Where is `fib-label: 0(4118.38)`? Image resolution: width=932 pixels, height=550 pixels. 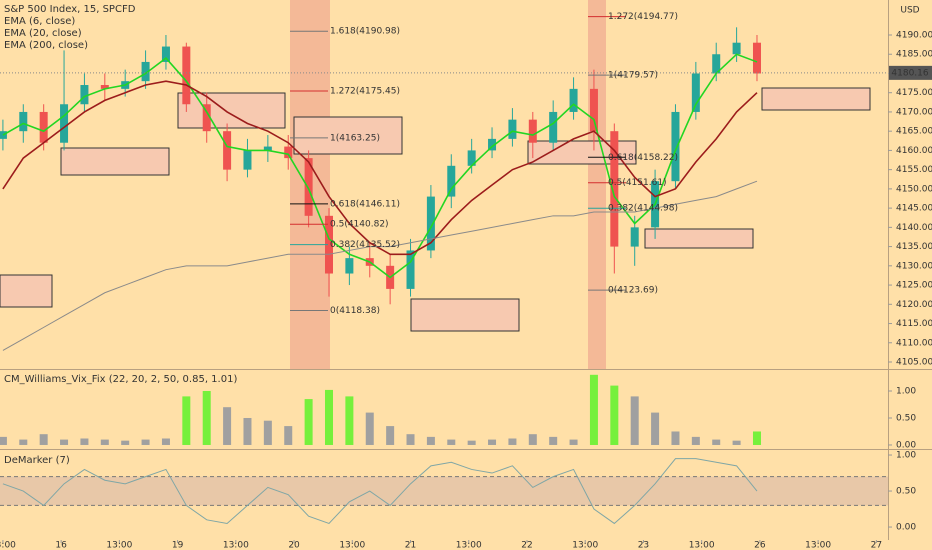 fib-label: 0(4118.38) is located at coordinates (355, 311).